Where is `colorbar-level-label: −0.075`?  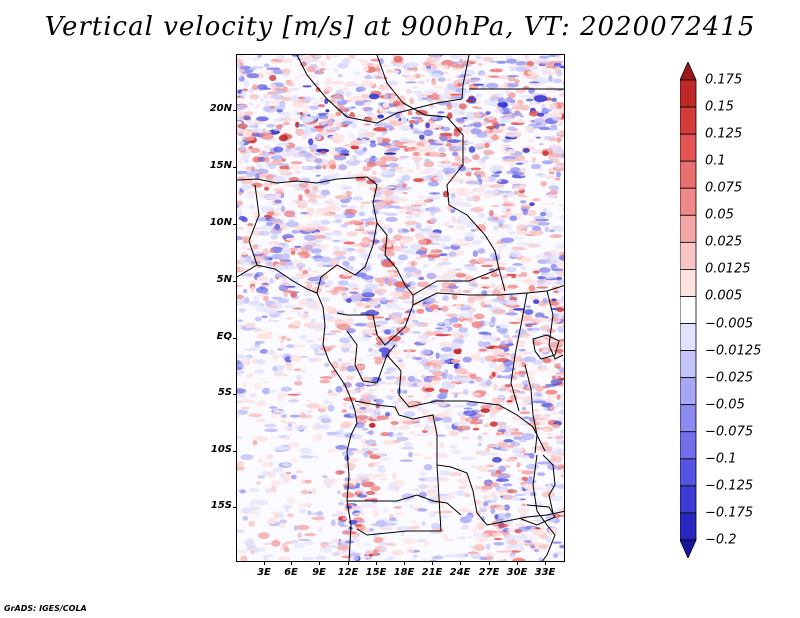
colorbar-level-label: −0.075 is located at coordinates (729, 432).